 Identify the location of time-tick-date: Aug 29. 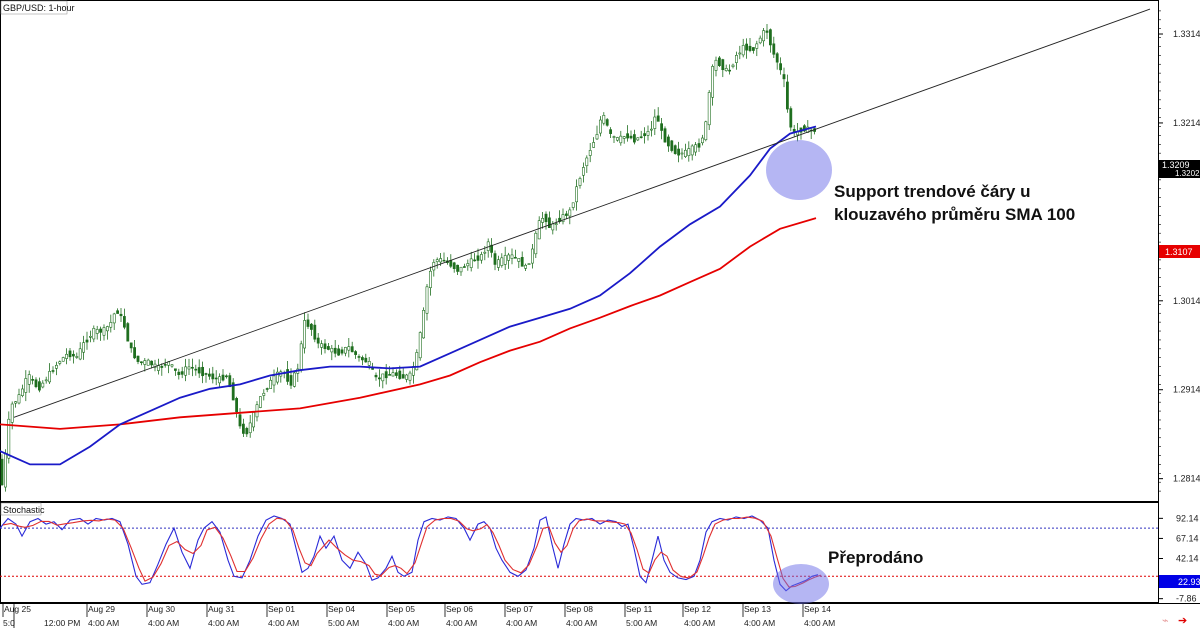
(101, 609).